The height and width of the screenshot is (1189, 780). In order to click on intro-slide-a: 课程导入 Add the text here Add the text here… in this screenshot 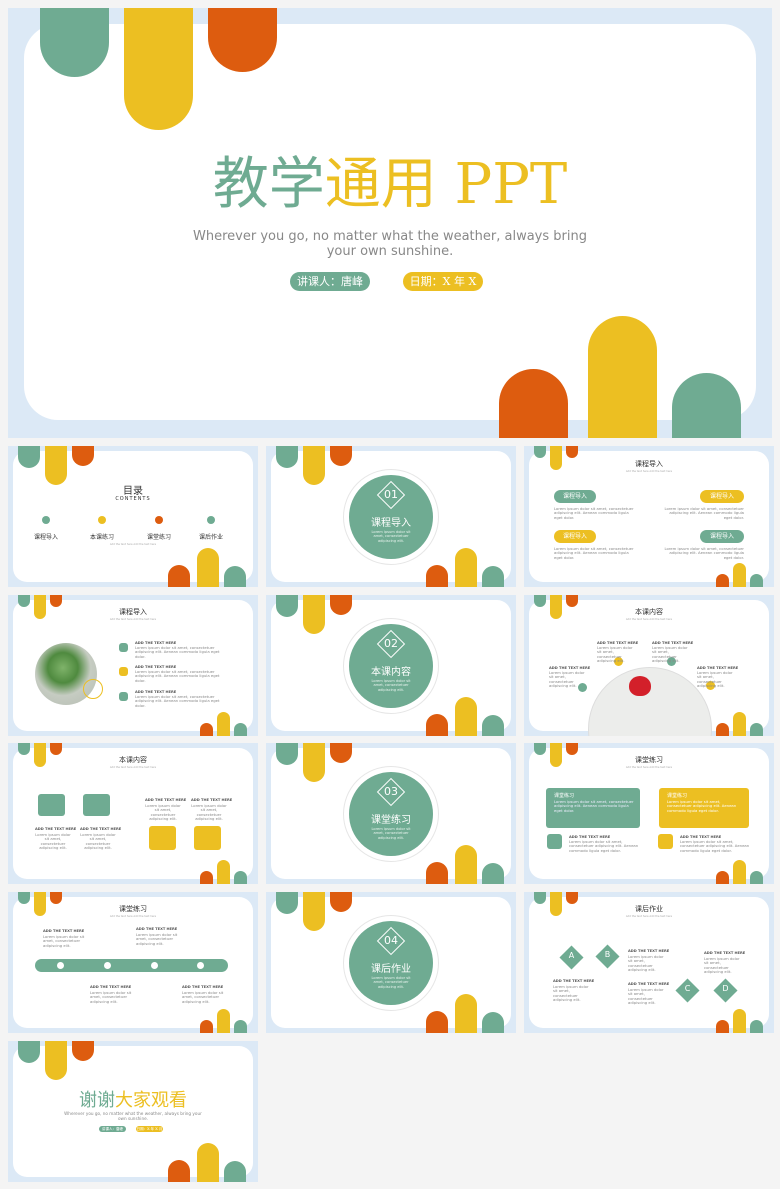, I will do `click(649, 516)`.